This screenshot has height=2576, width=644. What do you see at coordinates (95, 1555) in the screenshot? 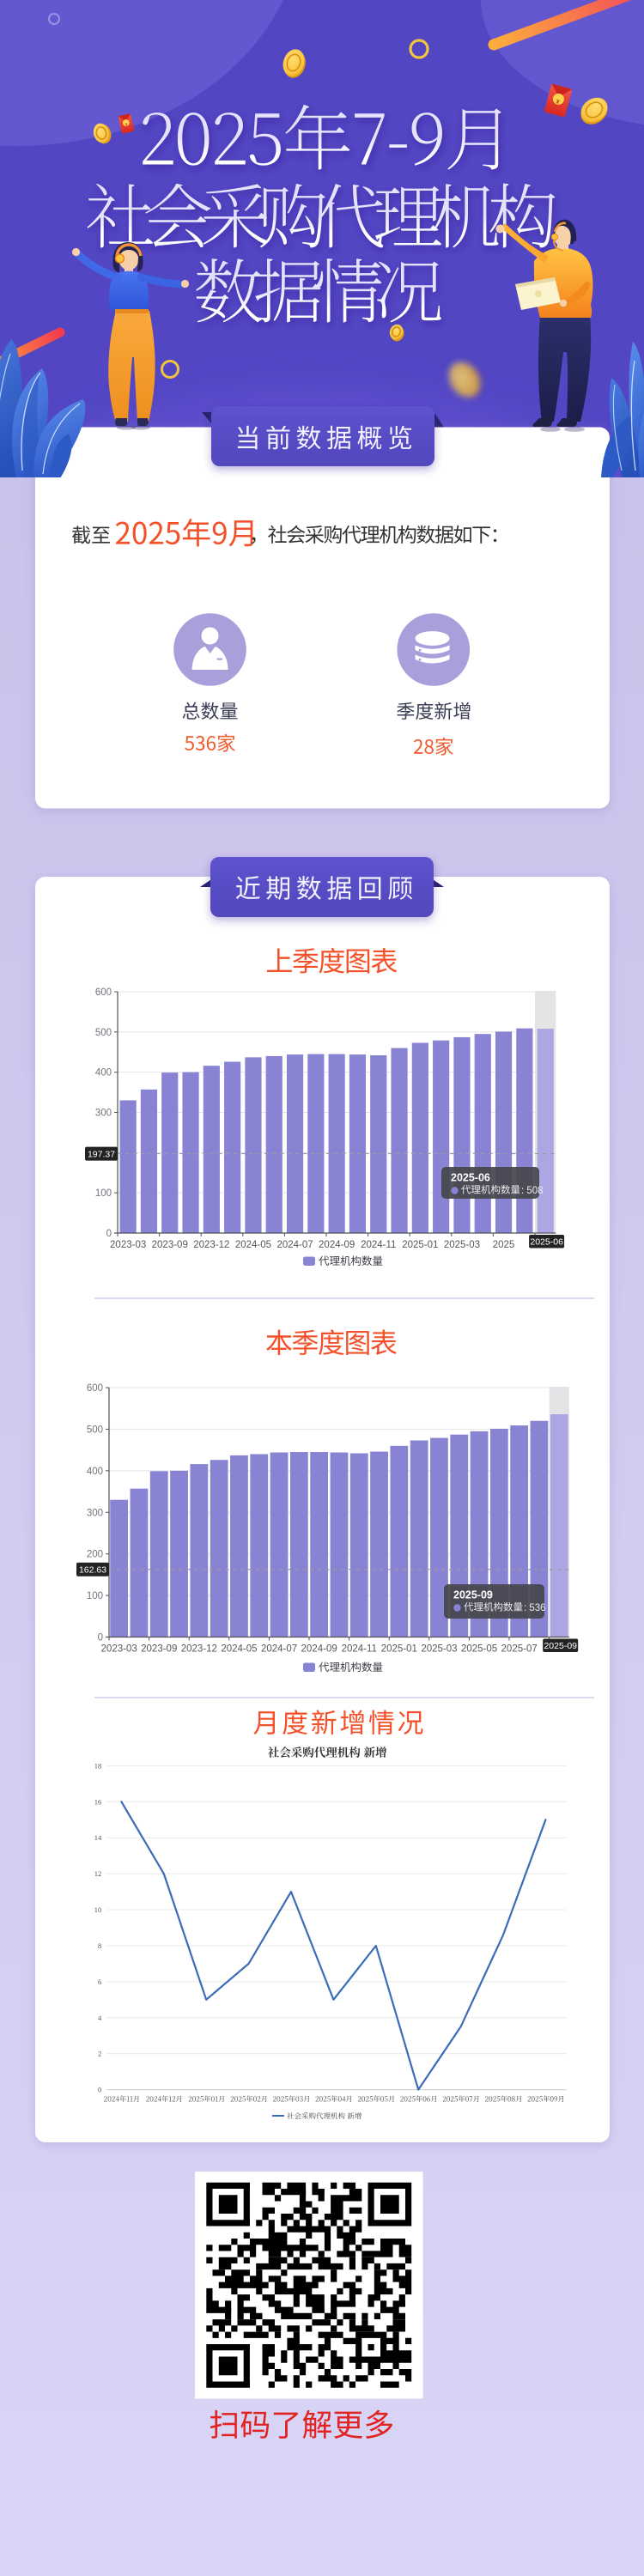
I see `svg-text: 200` at bounding box center [95, 1555].